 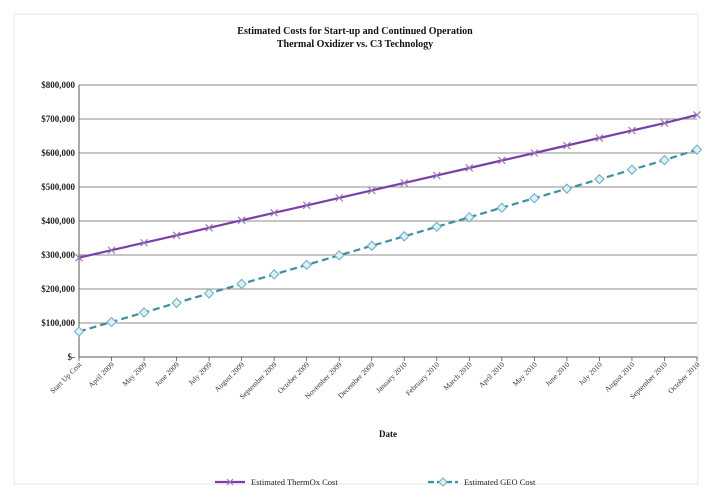 I want to click on y-tick-label: $300,000, so click(x=58, y=255).